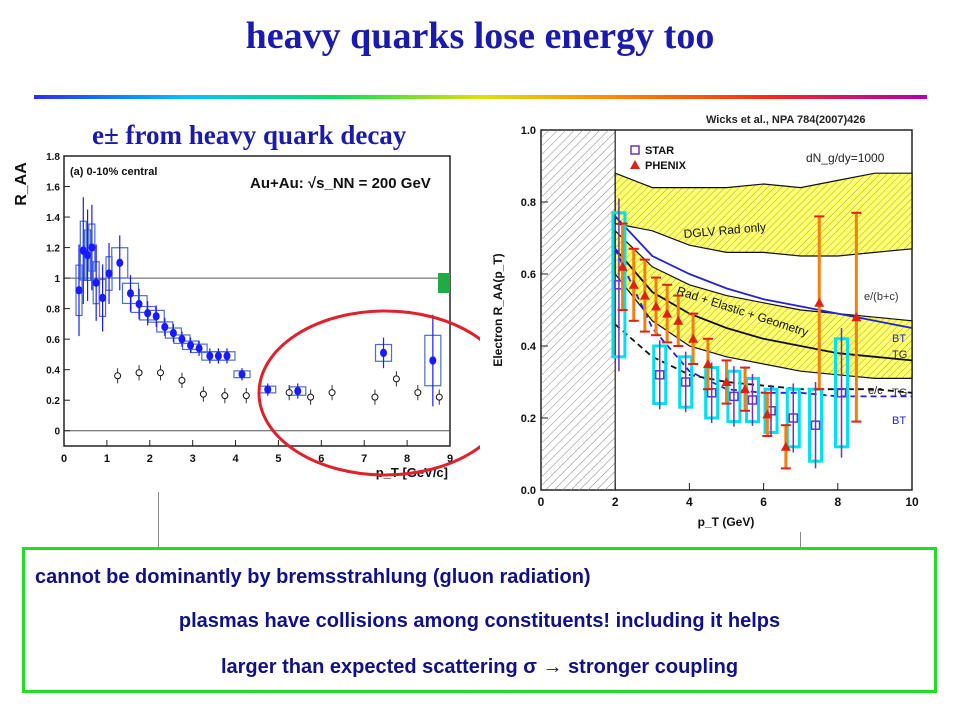 This screenshot has height=720, width=960. What do you see at coordinates (763, 272) in the screenshot?
I see `theory-curve` at bounding box center [763, 272].